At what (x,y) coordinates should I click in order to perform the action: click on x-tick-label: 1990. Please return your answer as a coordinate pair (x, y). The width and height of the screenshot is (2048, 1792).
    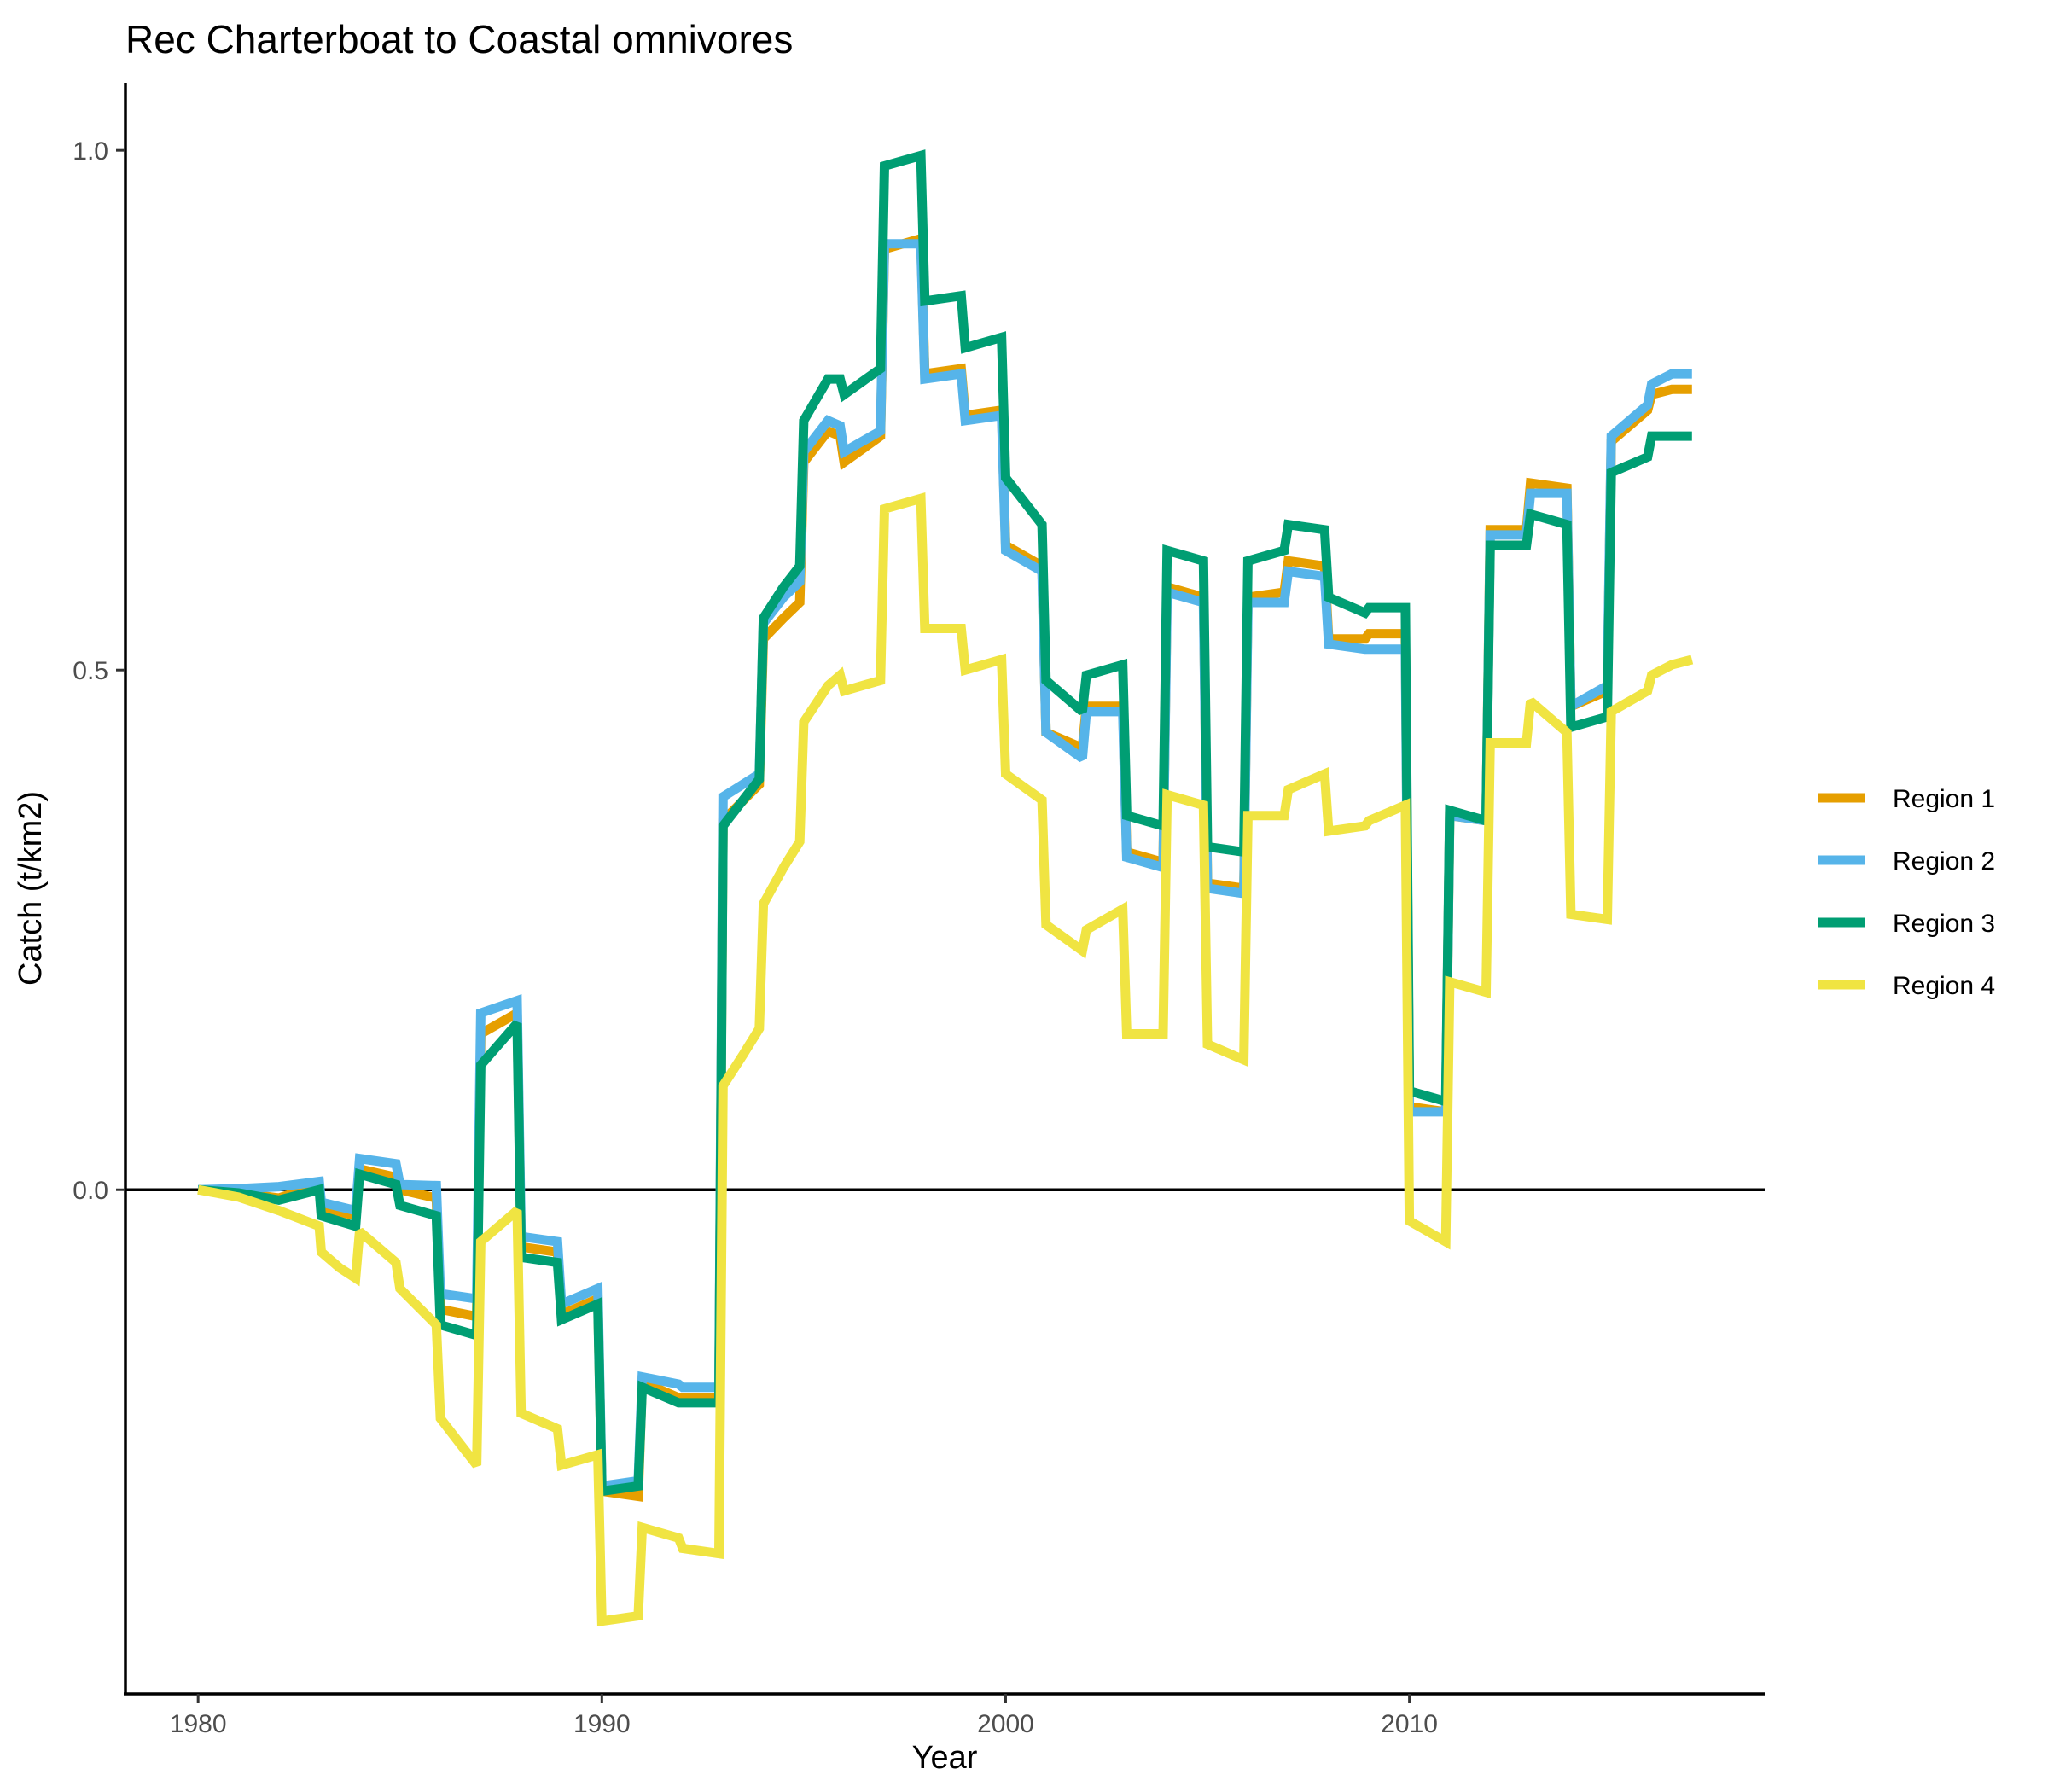
    Looking at the image, I should click on (602, 1724).